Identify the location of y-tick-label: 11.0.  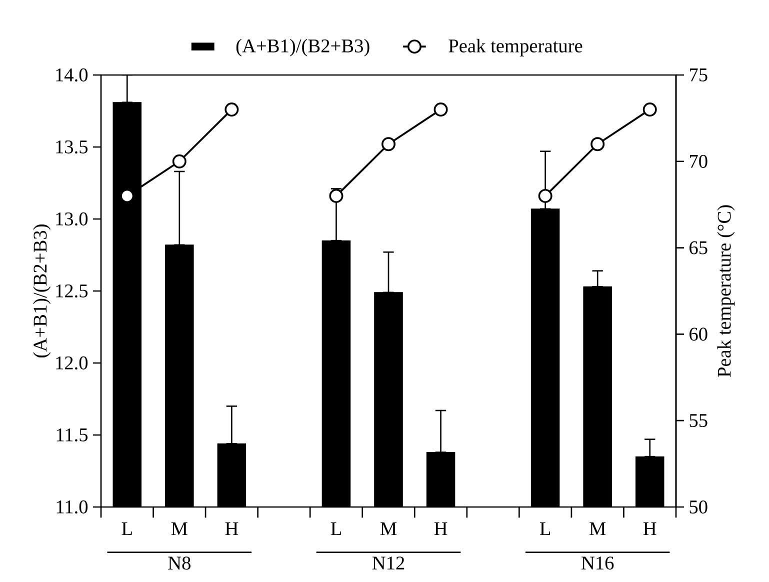
(72, 507).